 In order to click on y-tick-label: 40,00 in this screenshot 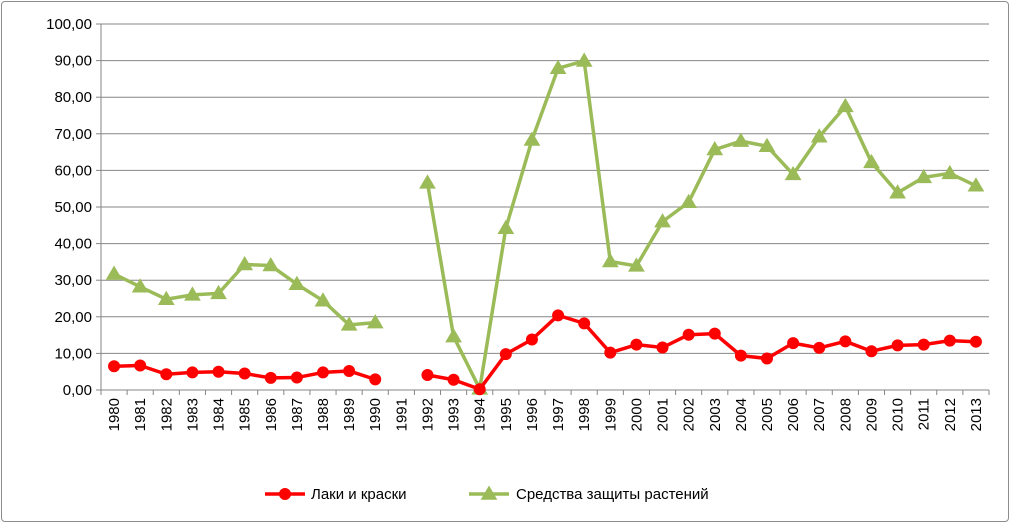, I will do `click(73, 244)`.